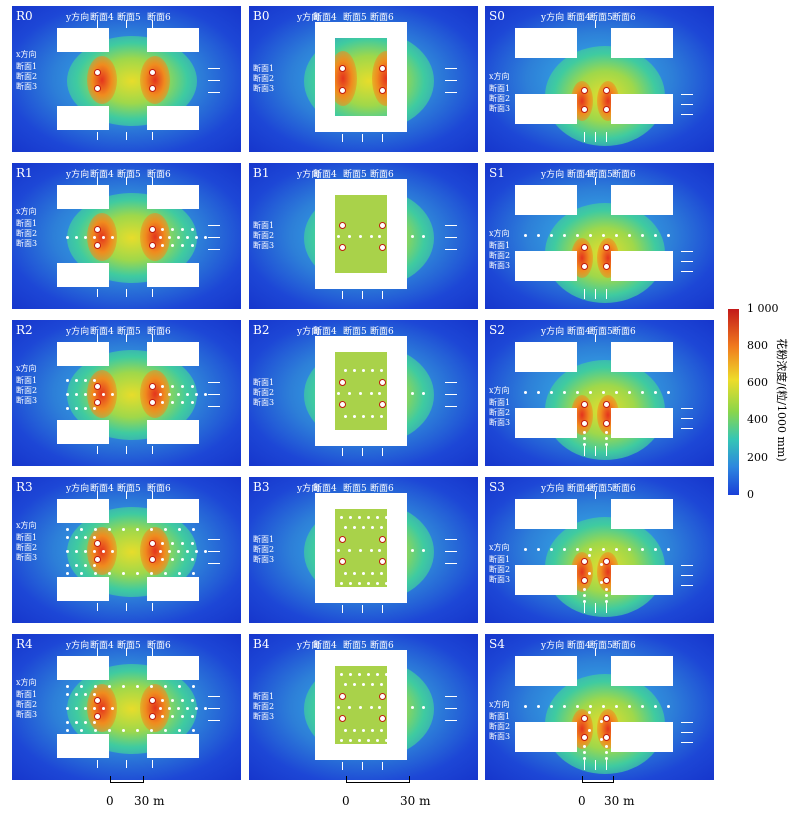  What do you see at coordinates (382, 332) in the screenshot?
I see `section-label: 断面6` at bounding box center [382, 332].